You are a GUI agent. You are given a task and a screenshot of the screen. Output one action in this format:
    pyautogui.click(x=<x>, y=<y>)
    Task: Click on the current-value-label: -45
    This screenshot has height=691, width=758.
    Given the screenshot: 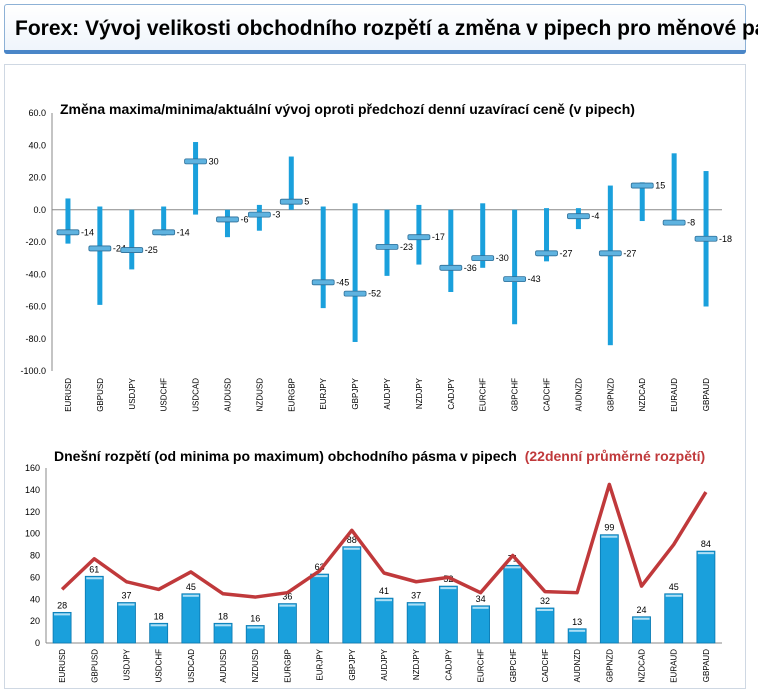 What is the action you would take?
    pyautogui.click(x=342, y=282)
    